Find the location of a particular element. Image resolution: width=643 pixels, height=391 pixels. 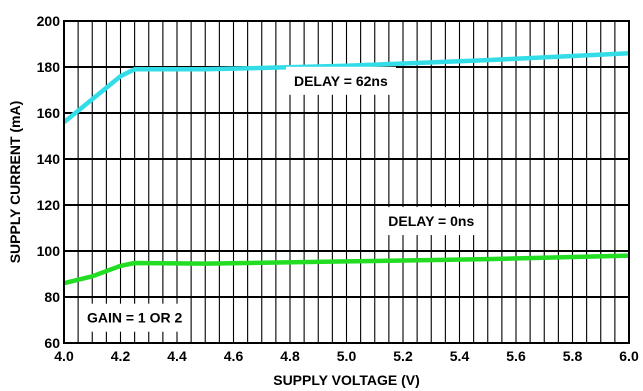

x-tick-label: 4.8 is located at coordinates (290, 356).